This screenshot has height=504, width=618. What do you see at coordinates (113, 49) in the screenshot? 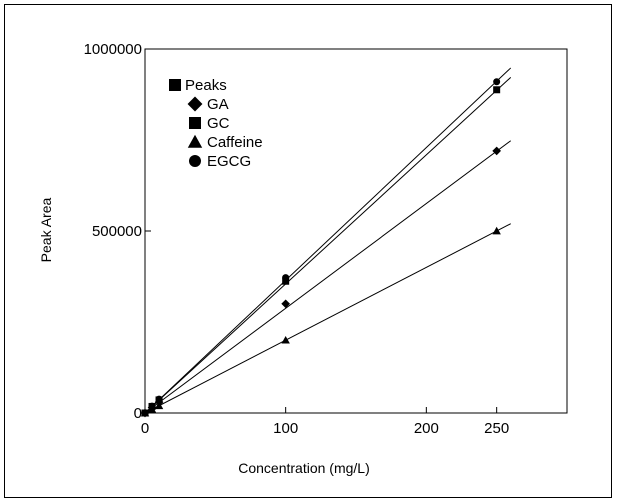
I see `y-tick-label: 1000000` at bounding box center [113, 49].